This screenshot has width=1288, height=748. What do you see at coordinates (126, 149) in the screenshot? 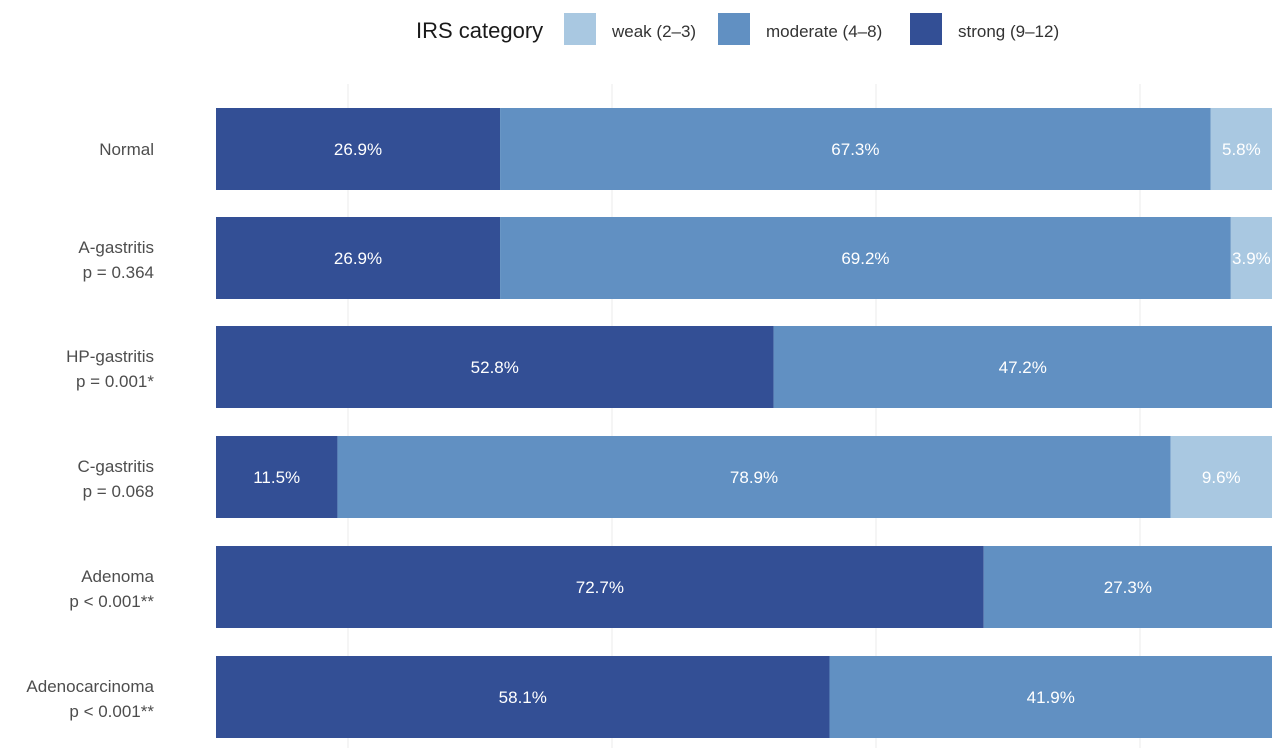
I see `category-label: Normal` at bounding box center [126, 149].